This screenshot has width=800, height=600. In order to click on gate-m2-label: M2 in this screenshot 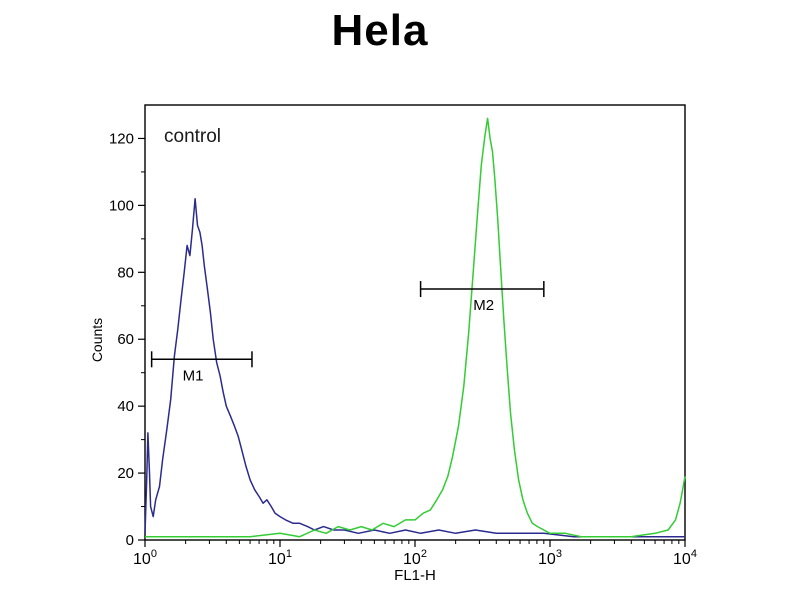, I will do `click(483, 305)`.